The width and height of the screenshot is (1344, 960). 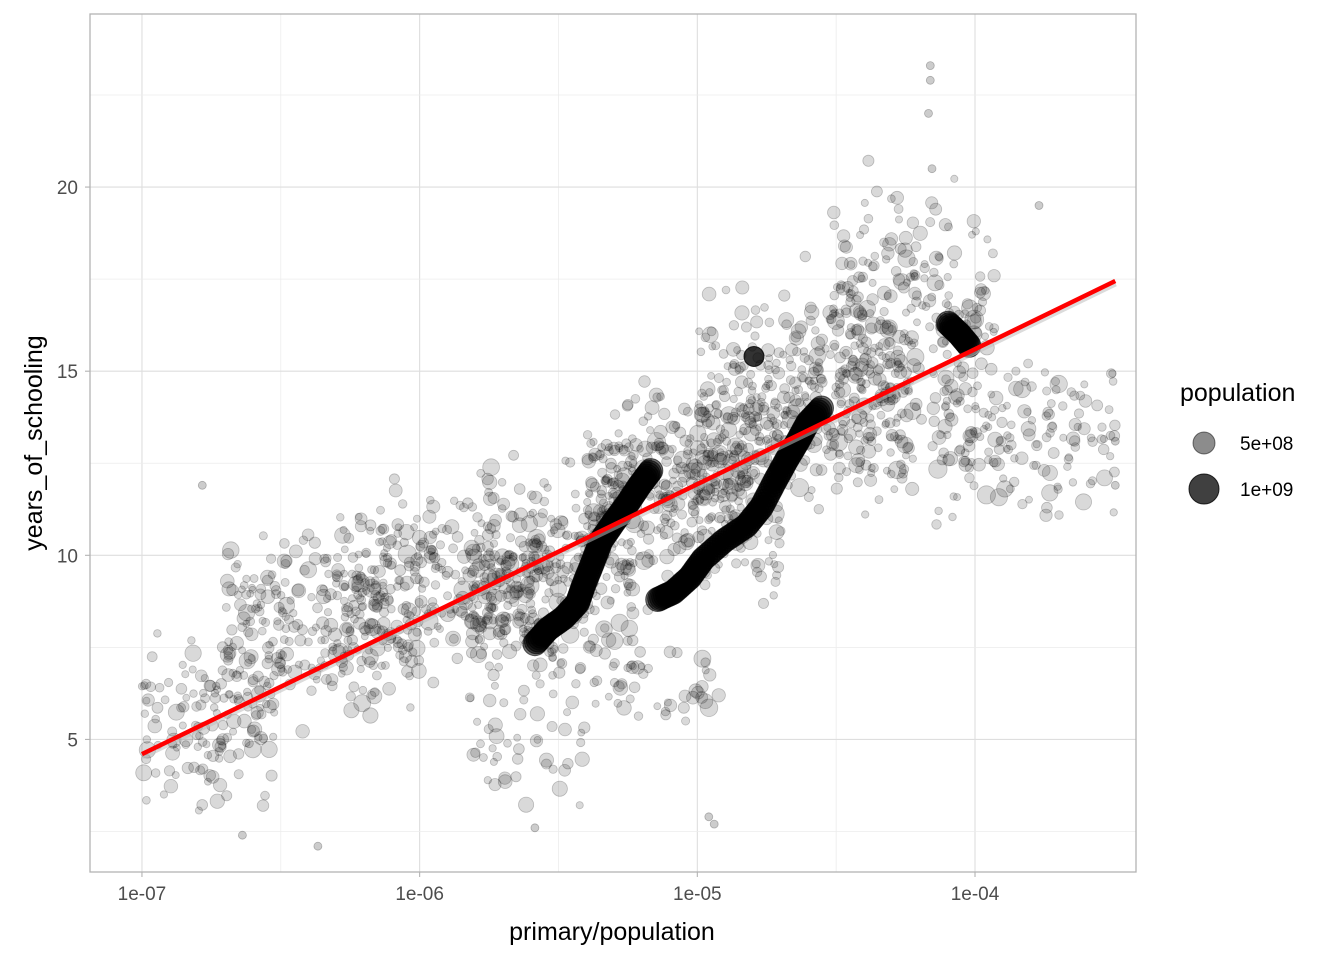 What do you see at coordinates (1266, 490) in the screenshot?
I see `legend-label-large: 1e+09` at bounding box center [1266, 490].